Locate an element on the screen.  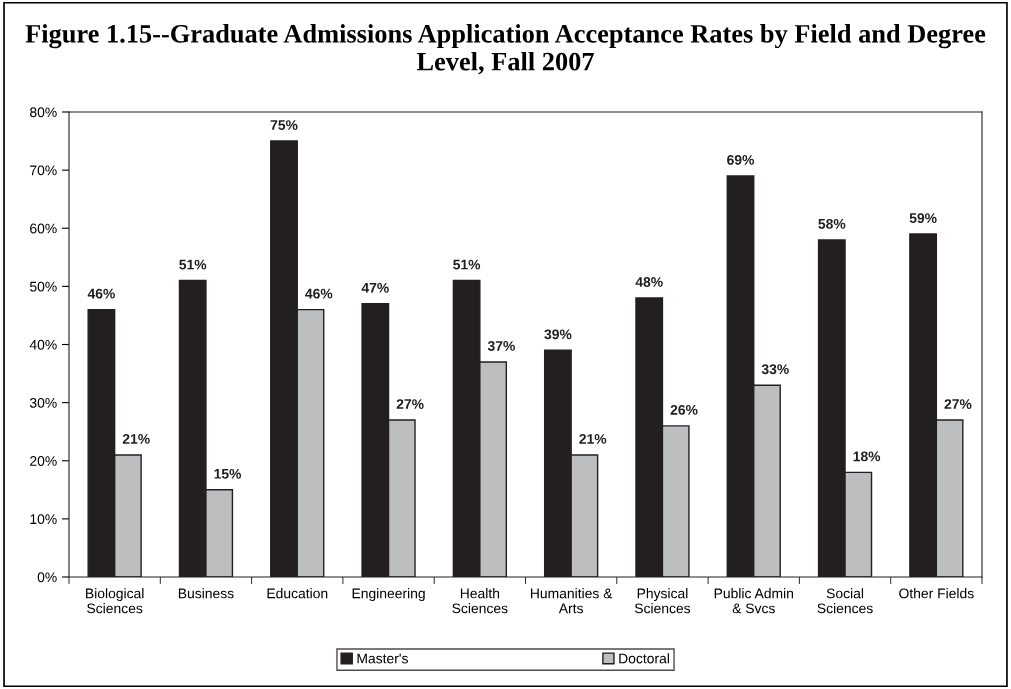
data-label: 59% is located at coordinates (923, 218).